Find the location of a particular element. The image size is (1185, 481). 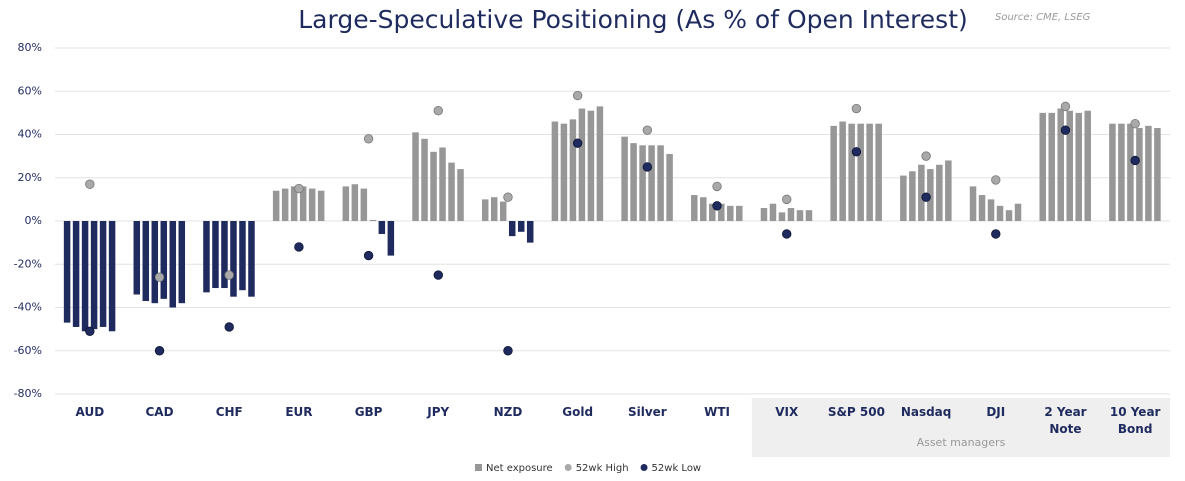

source: Source: CME, LSEG is located at coordinates (1043, 17).